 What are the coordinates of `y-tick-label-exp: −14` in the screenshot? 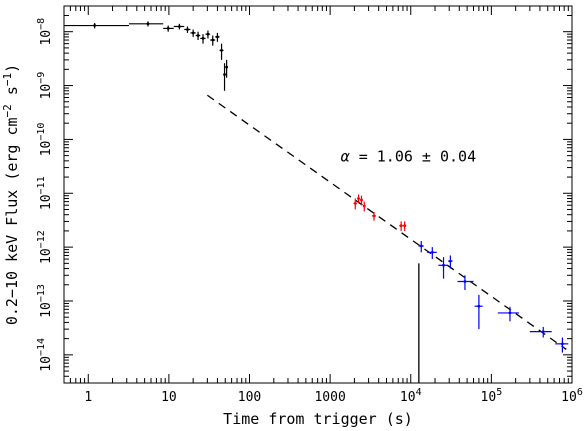 It's located at (41, 347).